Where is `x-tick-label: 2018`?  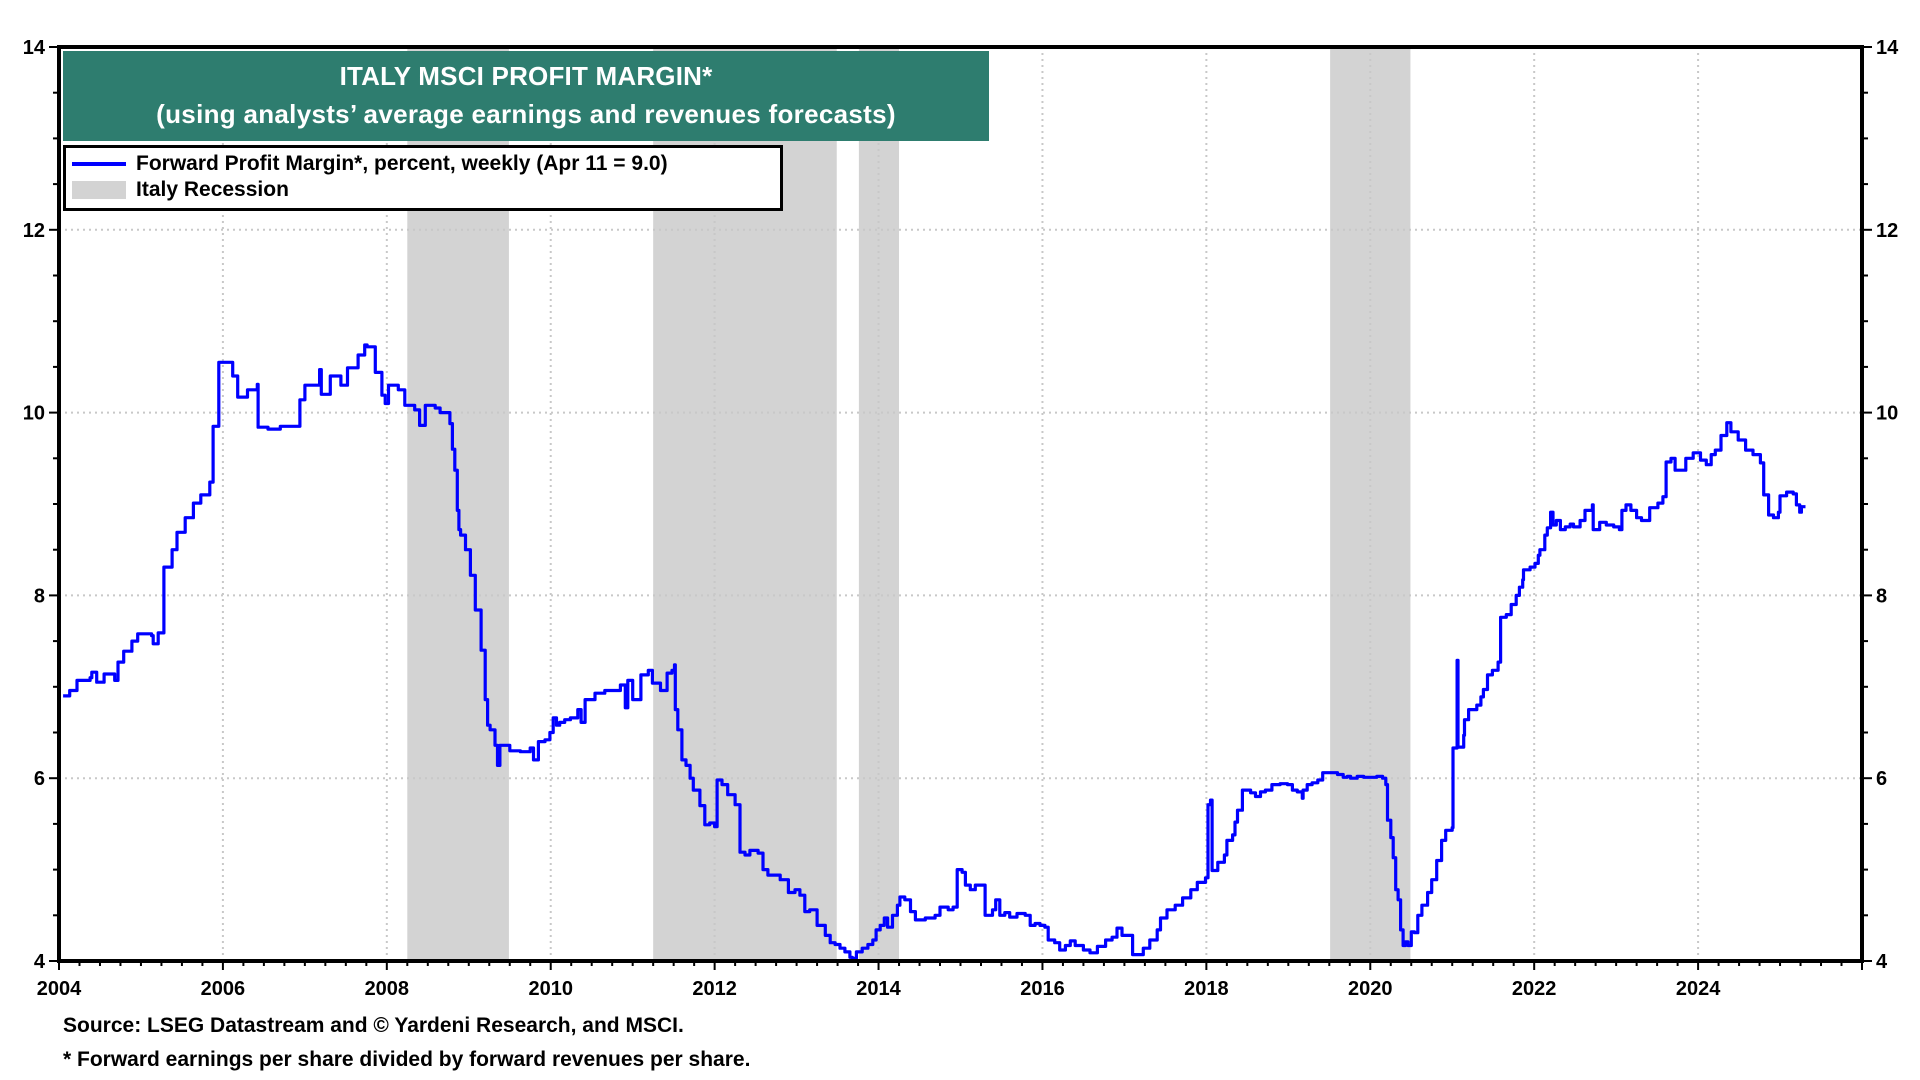 x-tick-label: 2018 is located at coordinates (1206, 989).